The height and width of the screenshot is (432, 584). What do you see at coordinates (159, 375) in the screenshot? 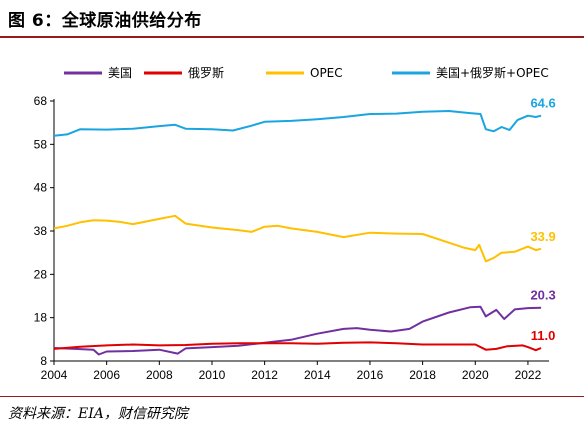
I see `x-tick-label: 2008` at bounding box center [159, 375].